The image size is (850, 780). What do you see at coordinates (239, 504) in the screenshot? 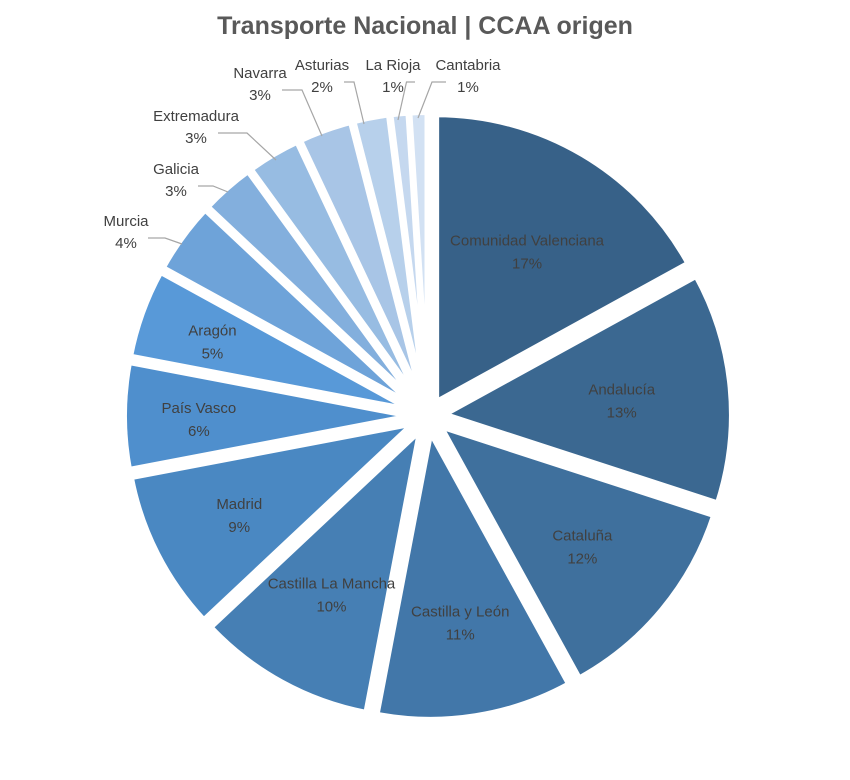
I see `slice-label: Madrid` at bounding box center [239, 504].